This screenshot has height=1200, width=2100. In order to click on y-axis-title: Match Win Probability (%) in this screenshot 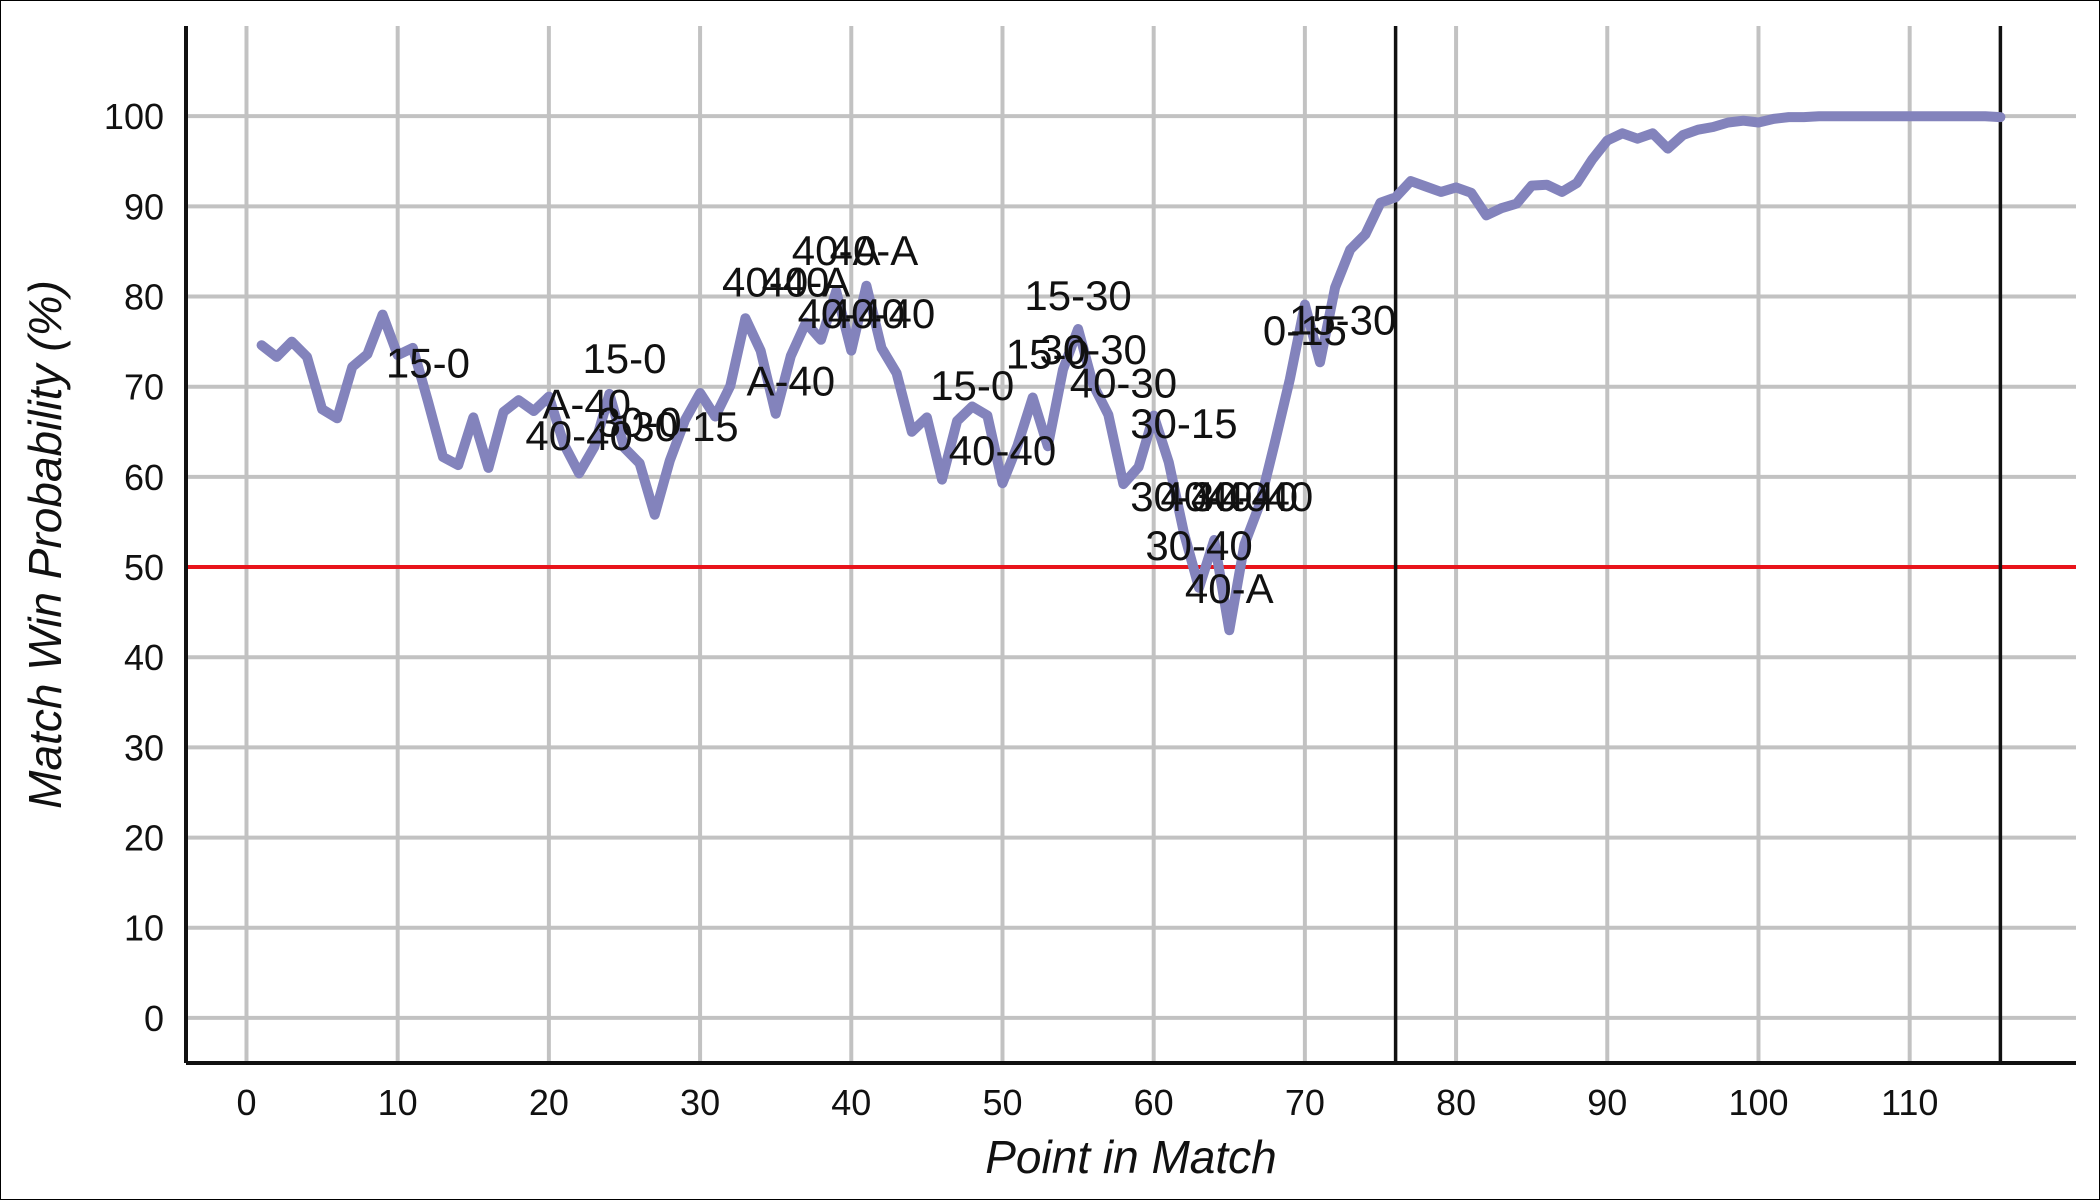, I will do `click(45, 544)`.